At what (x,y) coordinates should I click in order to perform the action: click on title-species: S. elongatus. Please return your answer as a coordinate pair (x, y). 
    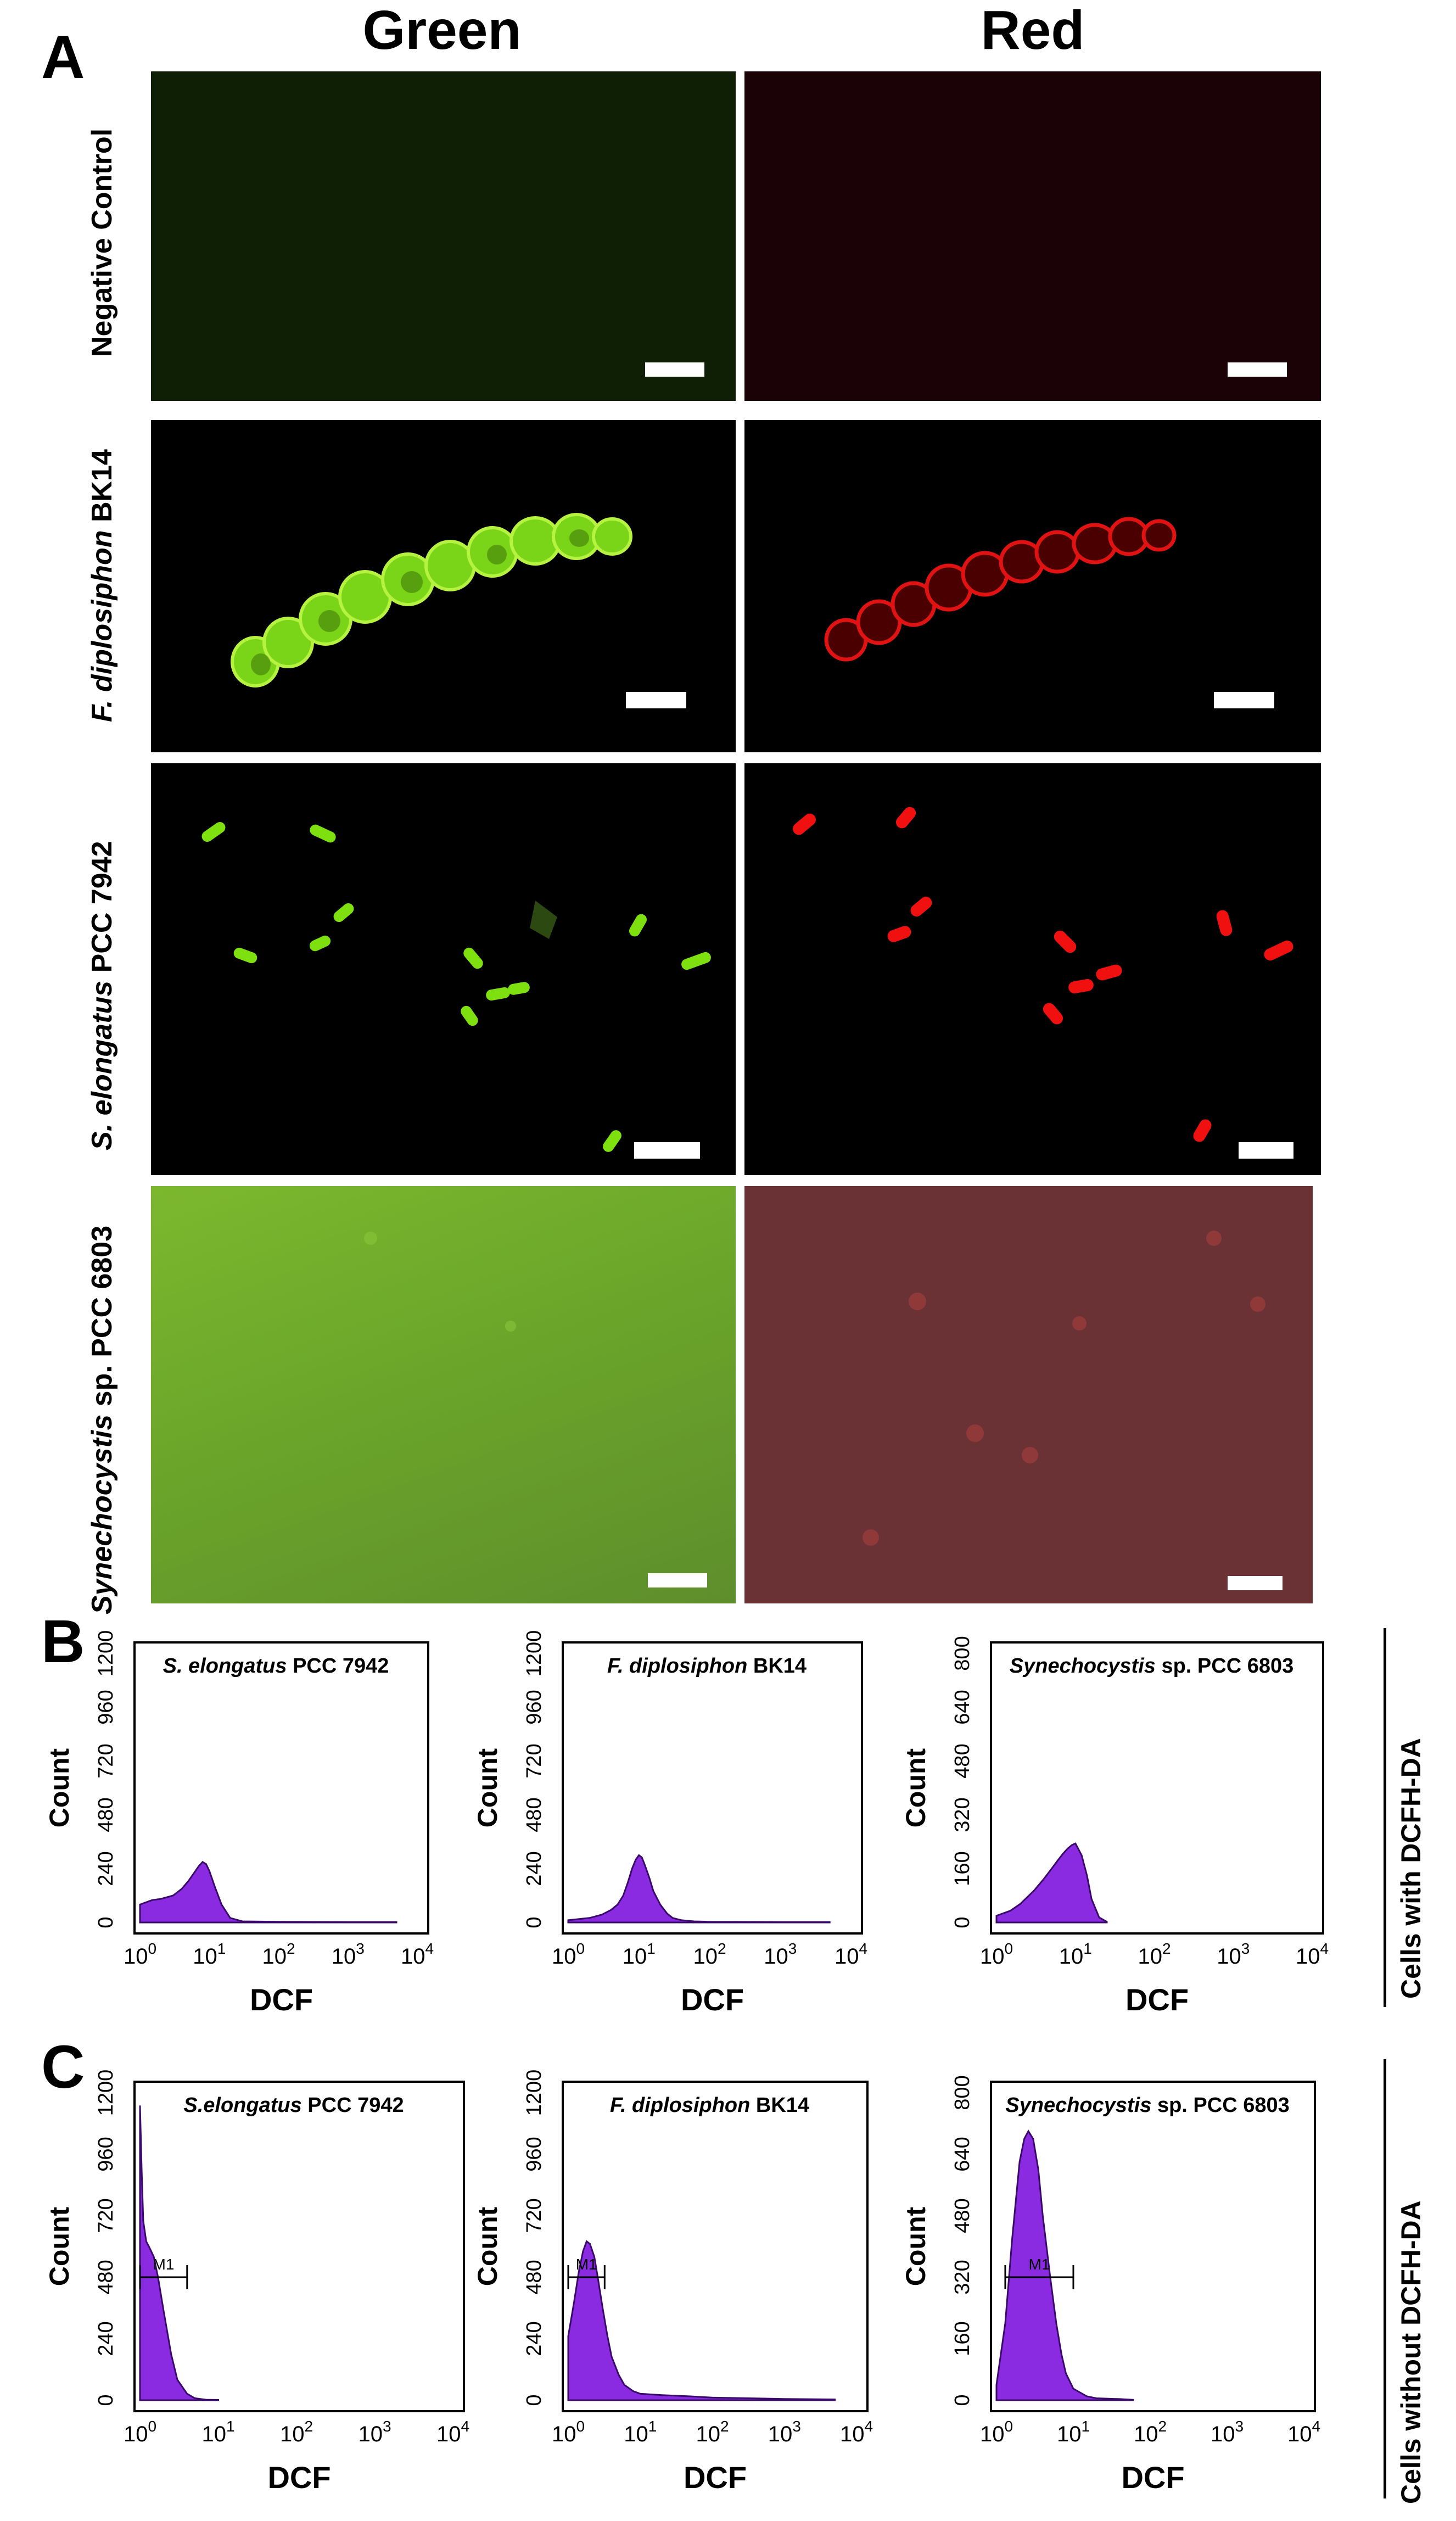
    Looking at the image, I should click on (225, 1666).